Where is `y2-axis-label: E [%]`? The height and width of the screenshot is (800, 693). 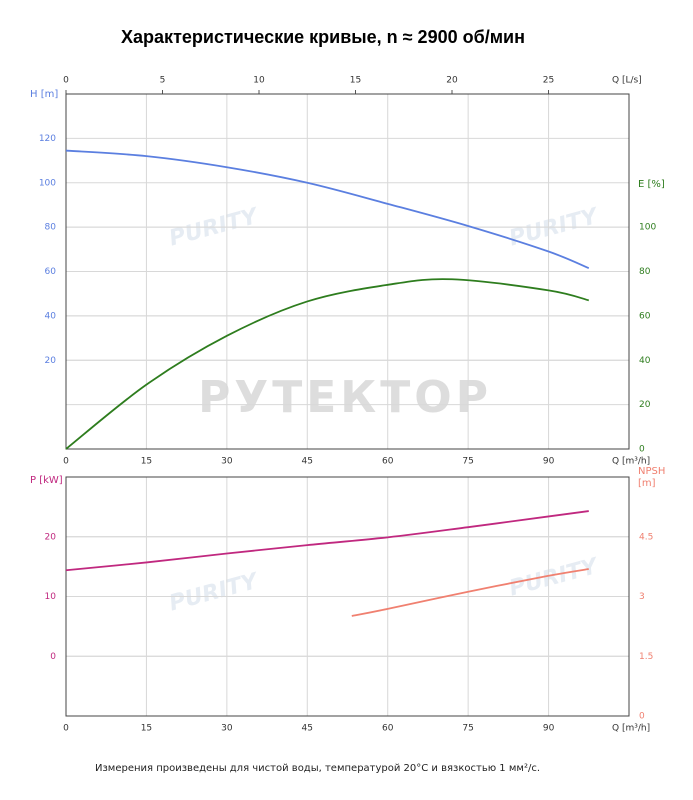 y2-axis-label: E [%] is located at coordinates (651, 184).